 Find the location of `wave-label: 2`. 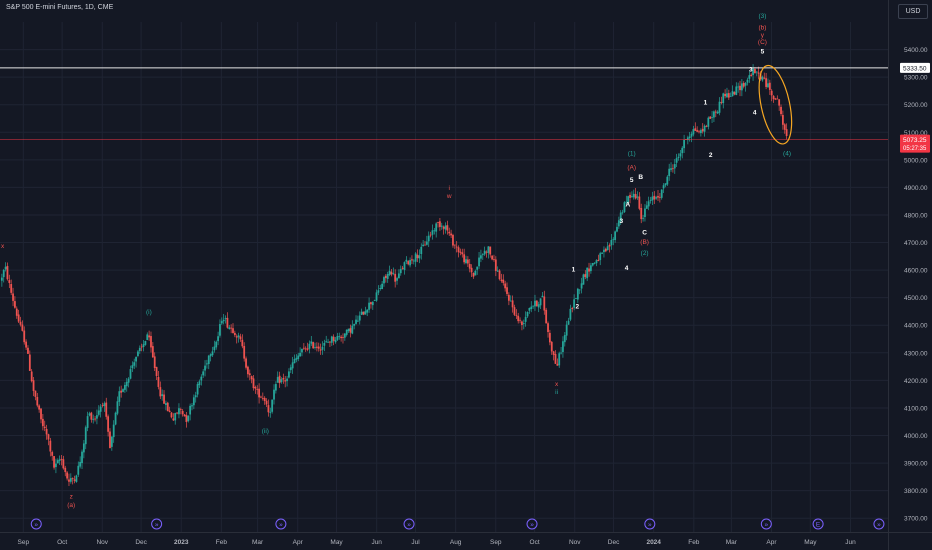

wave-label: 2 is located at coordinates (578, 307).